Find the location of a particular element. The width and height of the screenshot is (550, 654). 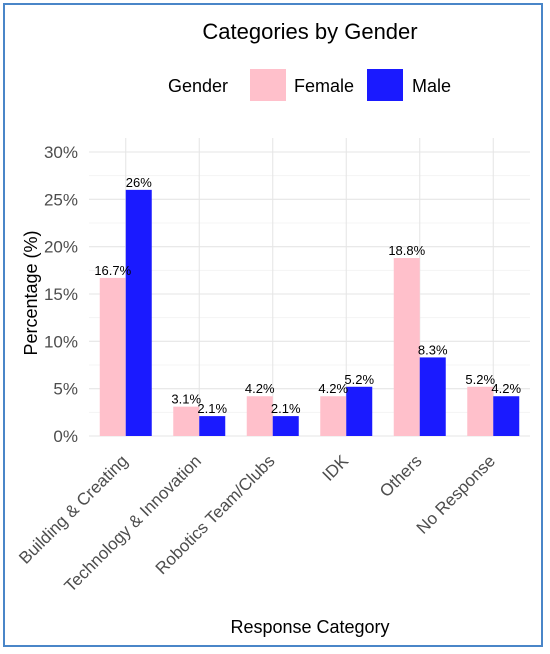

y-tick-label: 25% is located at coordinates (61, 199).